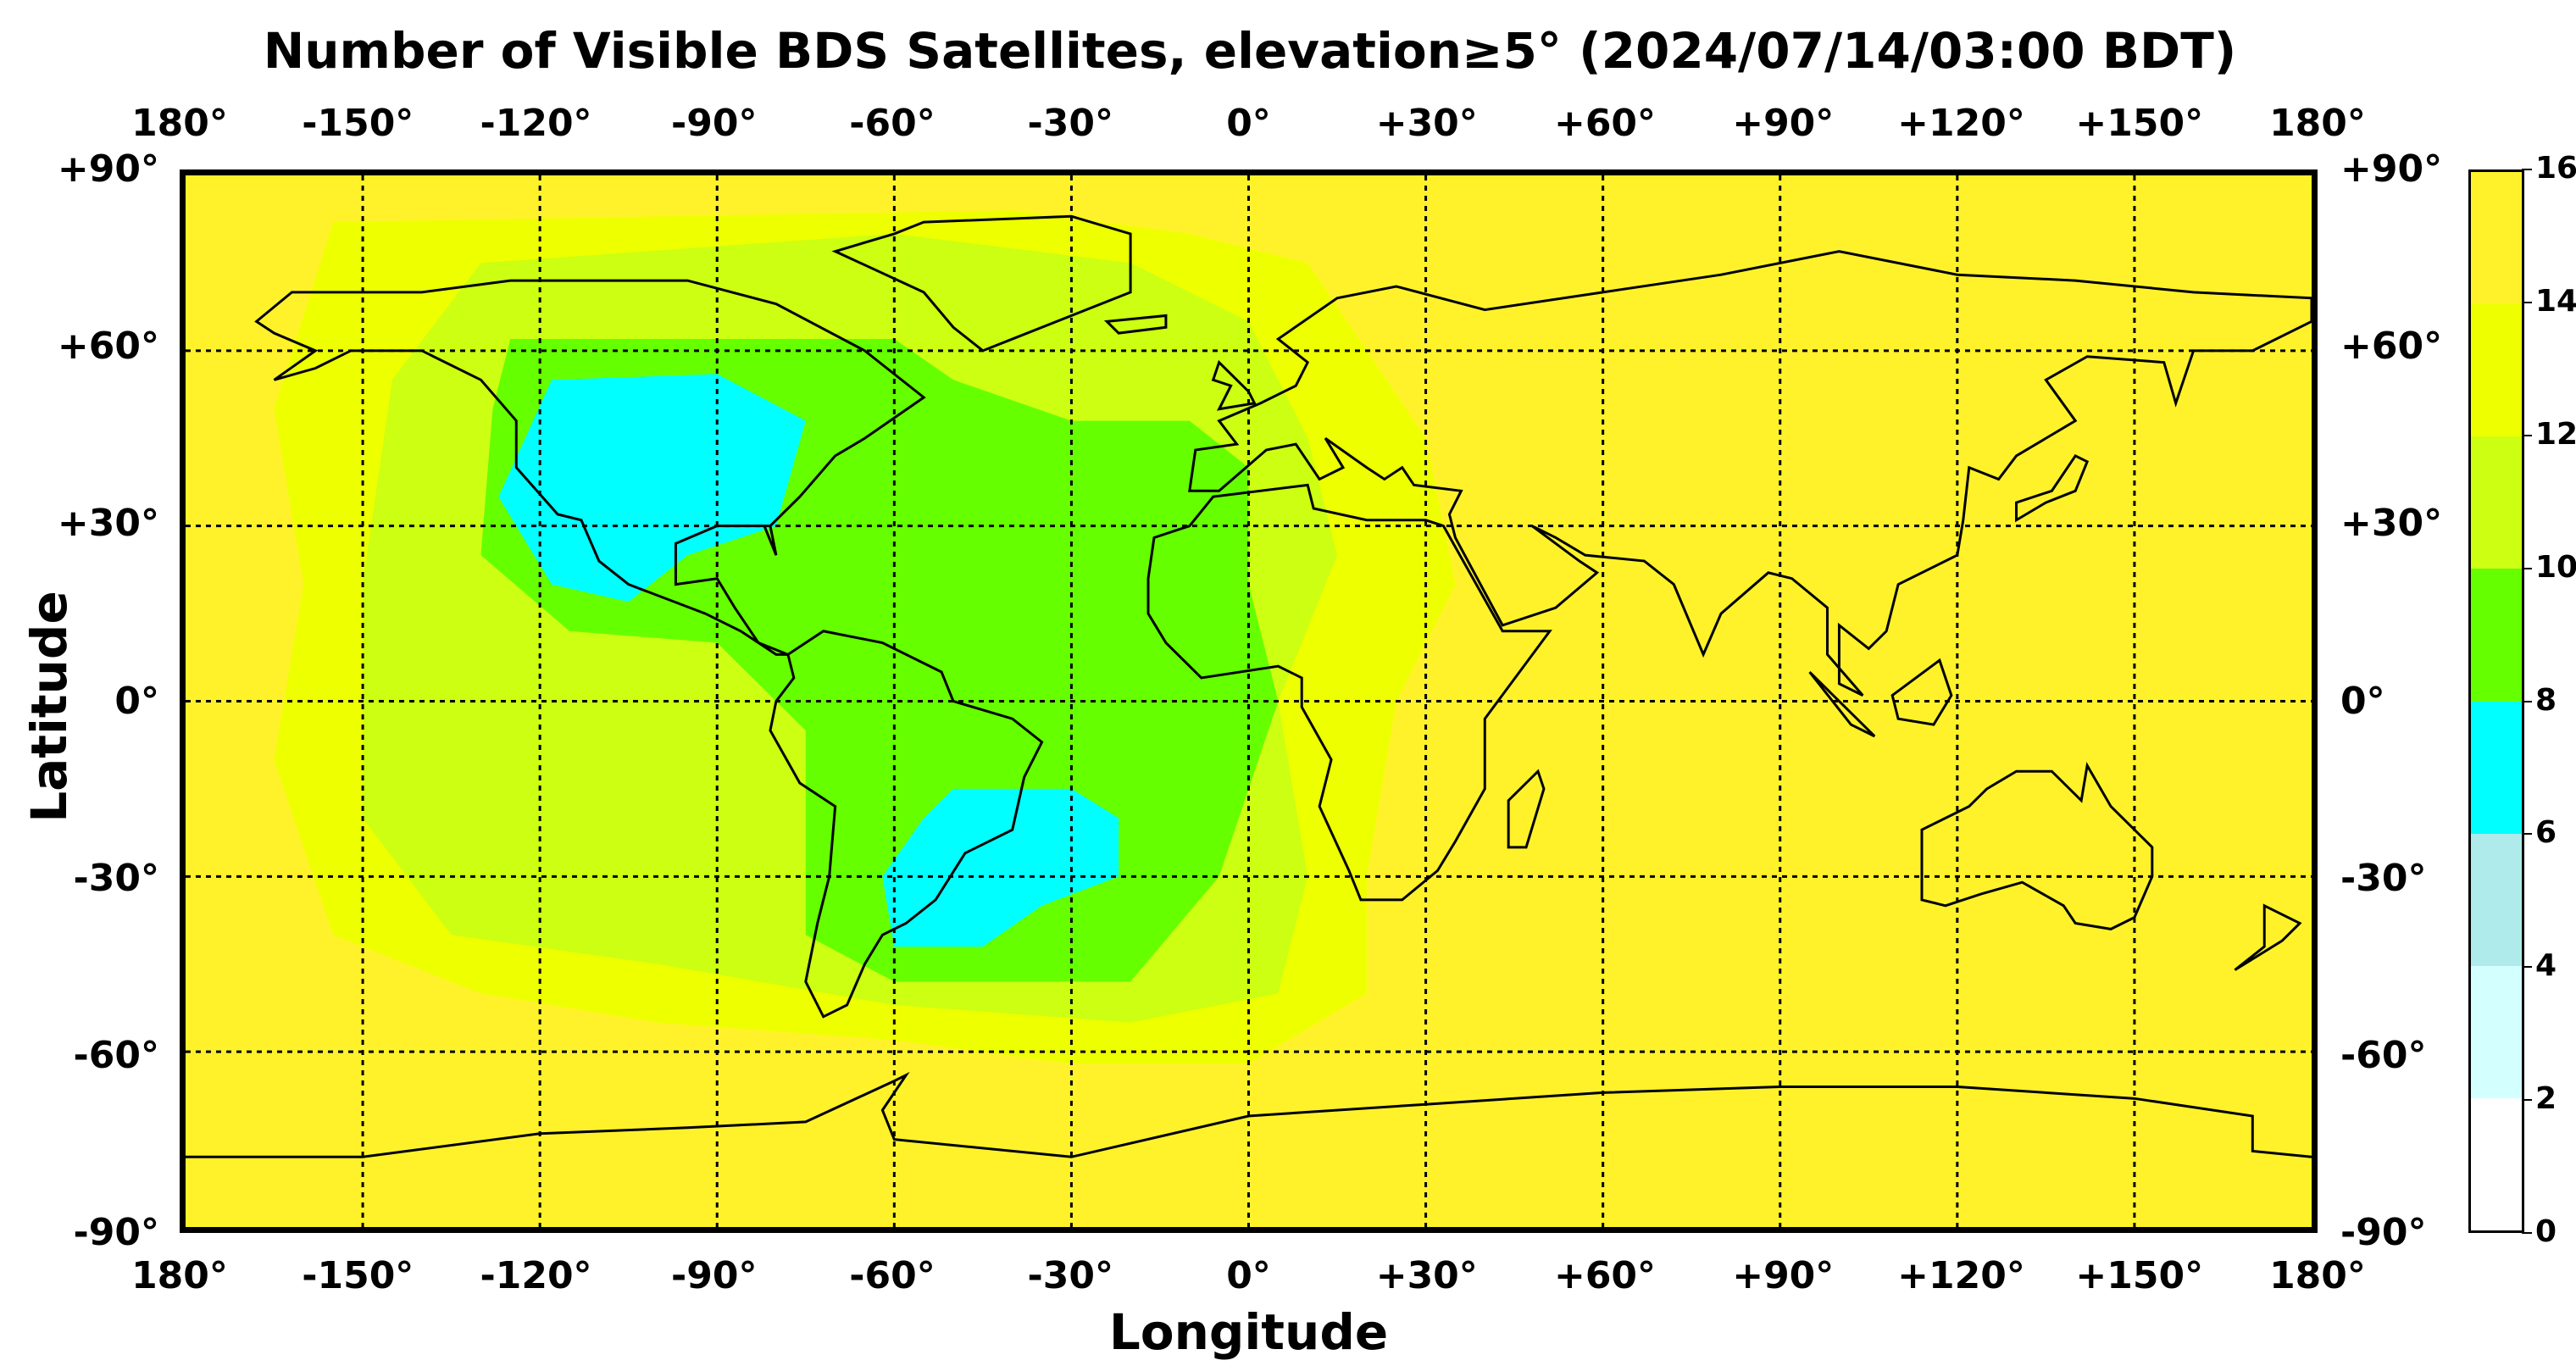 Image resolution: width=2576 pixels, height=1366 pixels. What do you see at coordinates (1605, 1275) in the screenshot?
I see `x-tick-label-bottom: +60°` at bounding box center [1605, 1275].